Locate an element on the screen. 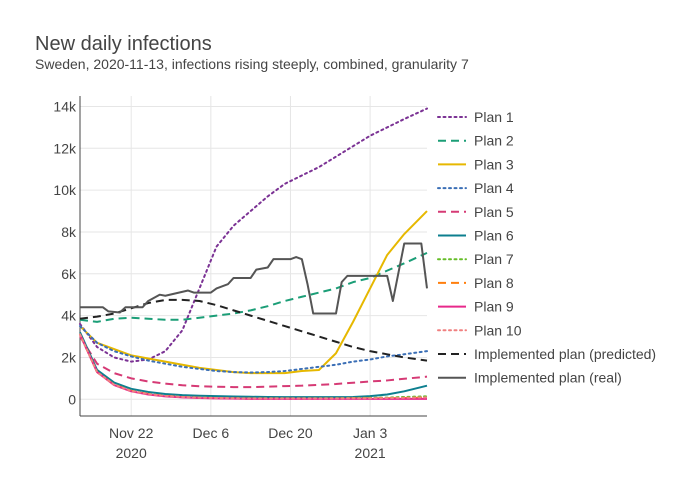 The height and width of the screenshot is (500, 700). legend-label: Plan 6 is located at coordinates (494, 236).